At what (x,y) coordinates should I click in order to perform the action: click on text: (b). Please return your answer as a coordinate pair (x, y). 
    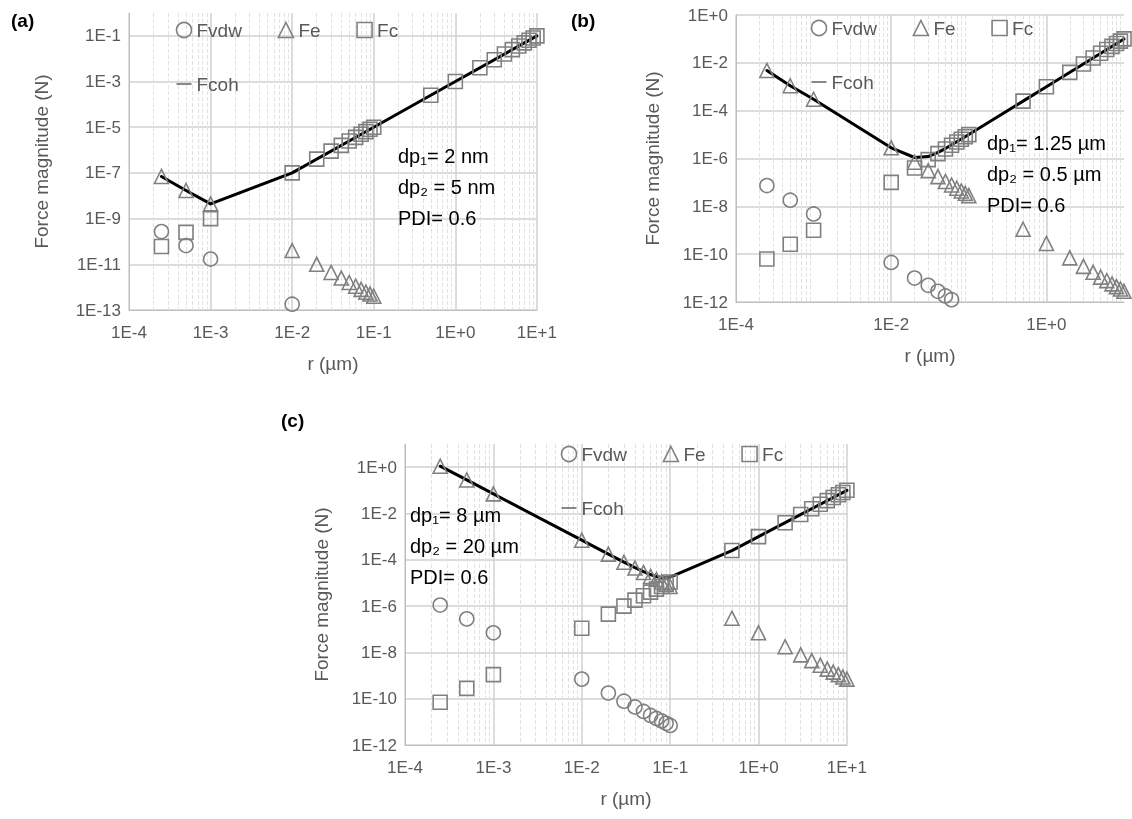
    Looking at the image, I should click on (583, 20).